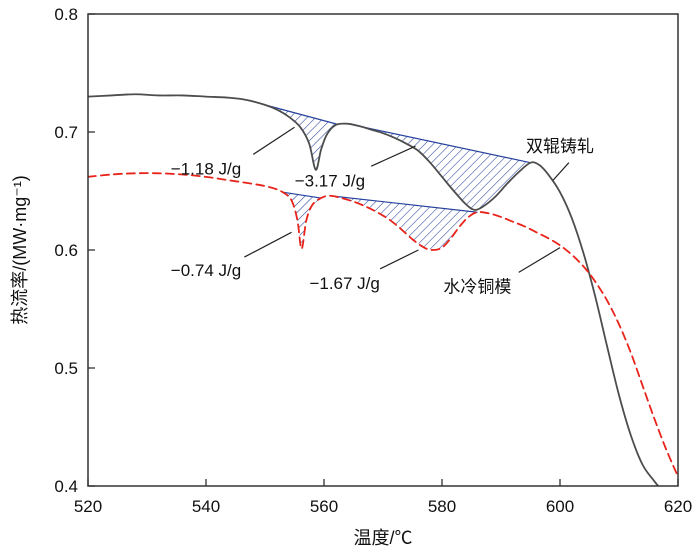 This screenshot has height=558, width=700. What do you see at coordinates (206, 506) in the screenshot?
I see `x-tick-label: 540` at bounding box center [206, 506].